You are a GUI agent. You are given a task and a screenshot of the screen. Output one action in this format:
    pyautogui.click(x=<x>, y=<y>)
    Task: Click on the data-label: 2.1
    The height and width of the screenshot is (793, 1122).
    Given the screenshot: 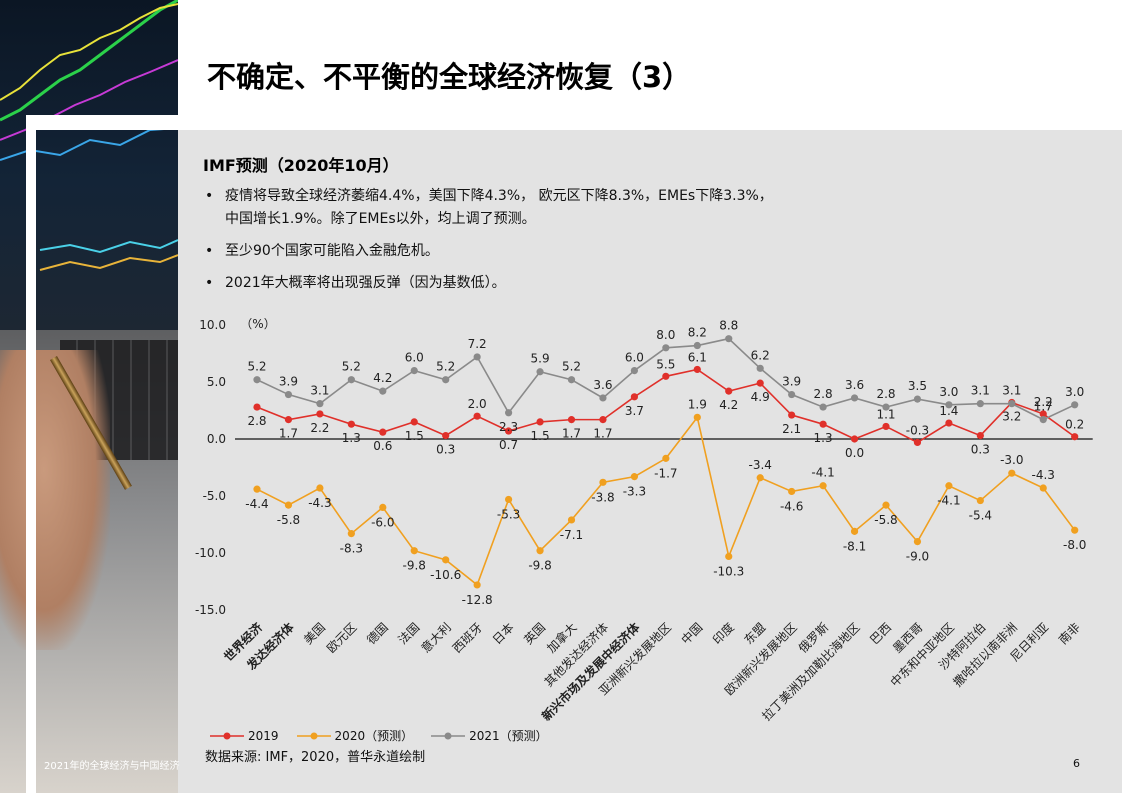 What is the action you would take?
    pyautogui.click(x=791, y=429)
    